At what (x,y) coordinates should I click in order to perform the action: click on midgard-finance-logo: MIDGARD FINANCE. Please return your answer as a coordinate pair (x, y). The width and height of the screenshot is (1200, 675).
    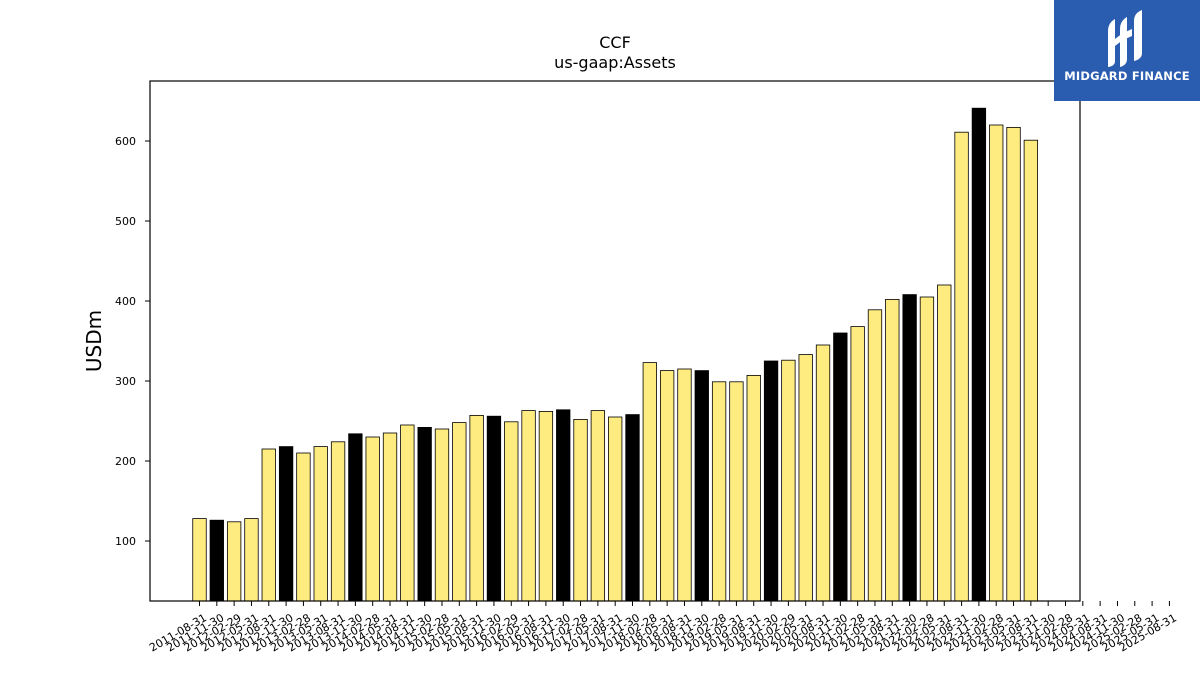
    Looking at the image, I should click on (1127, 50).